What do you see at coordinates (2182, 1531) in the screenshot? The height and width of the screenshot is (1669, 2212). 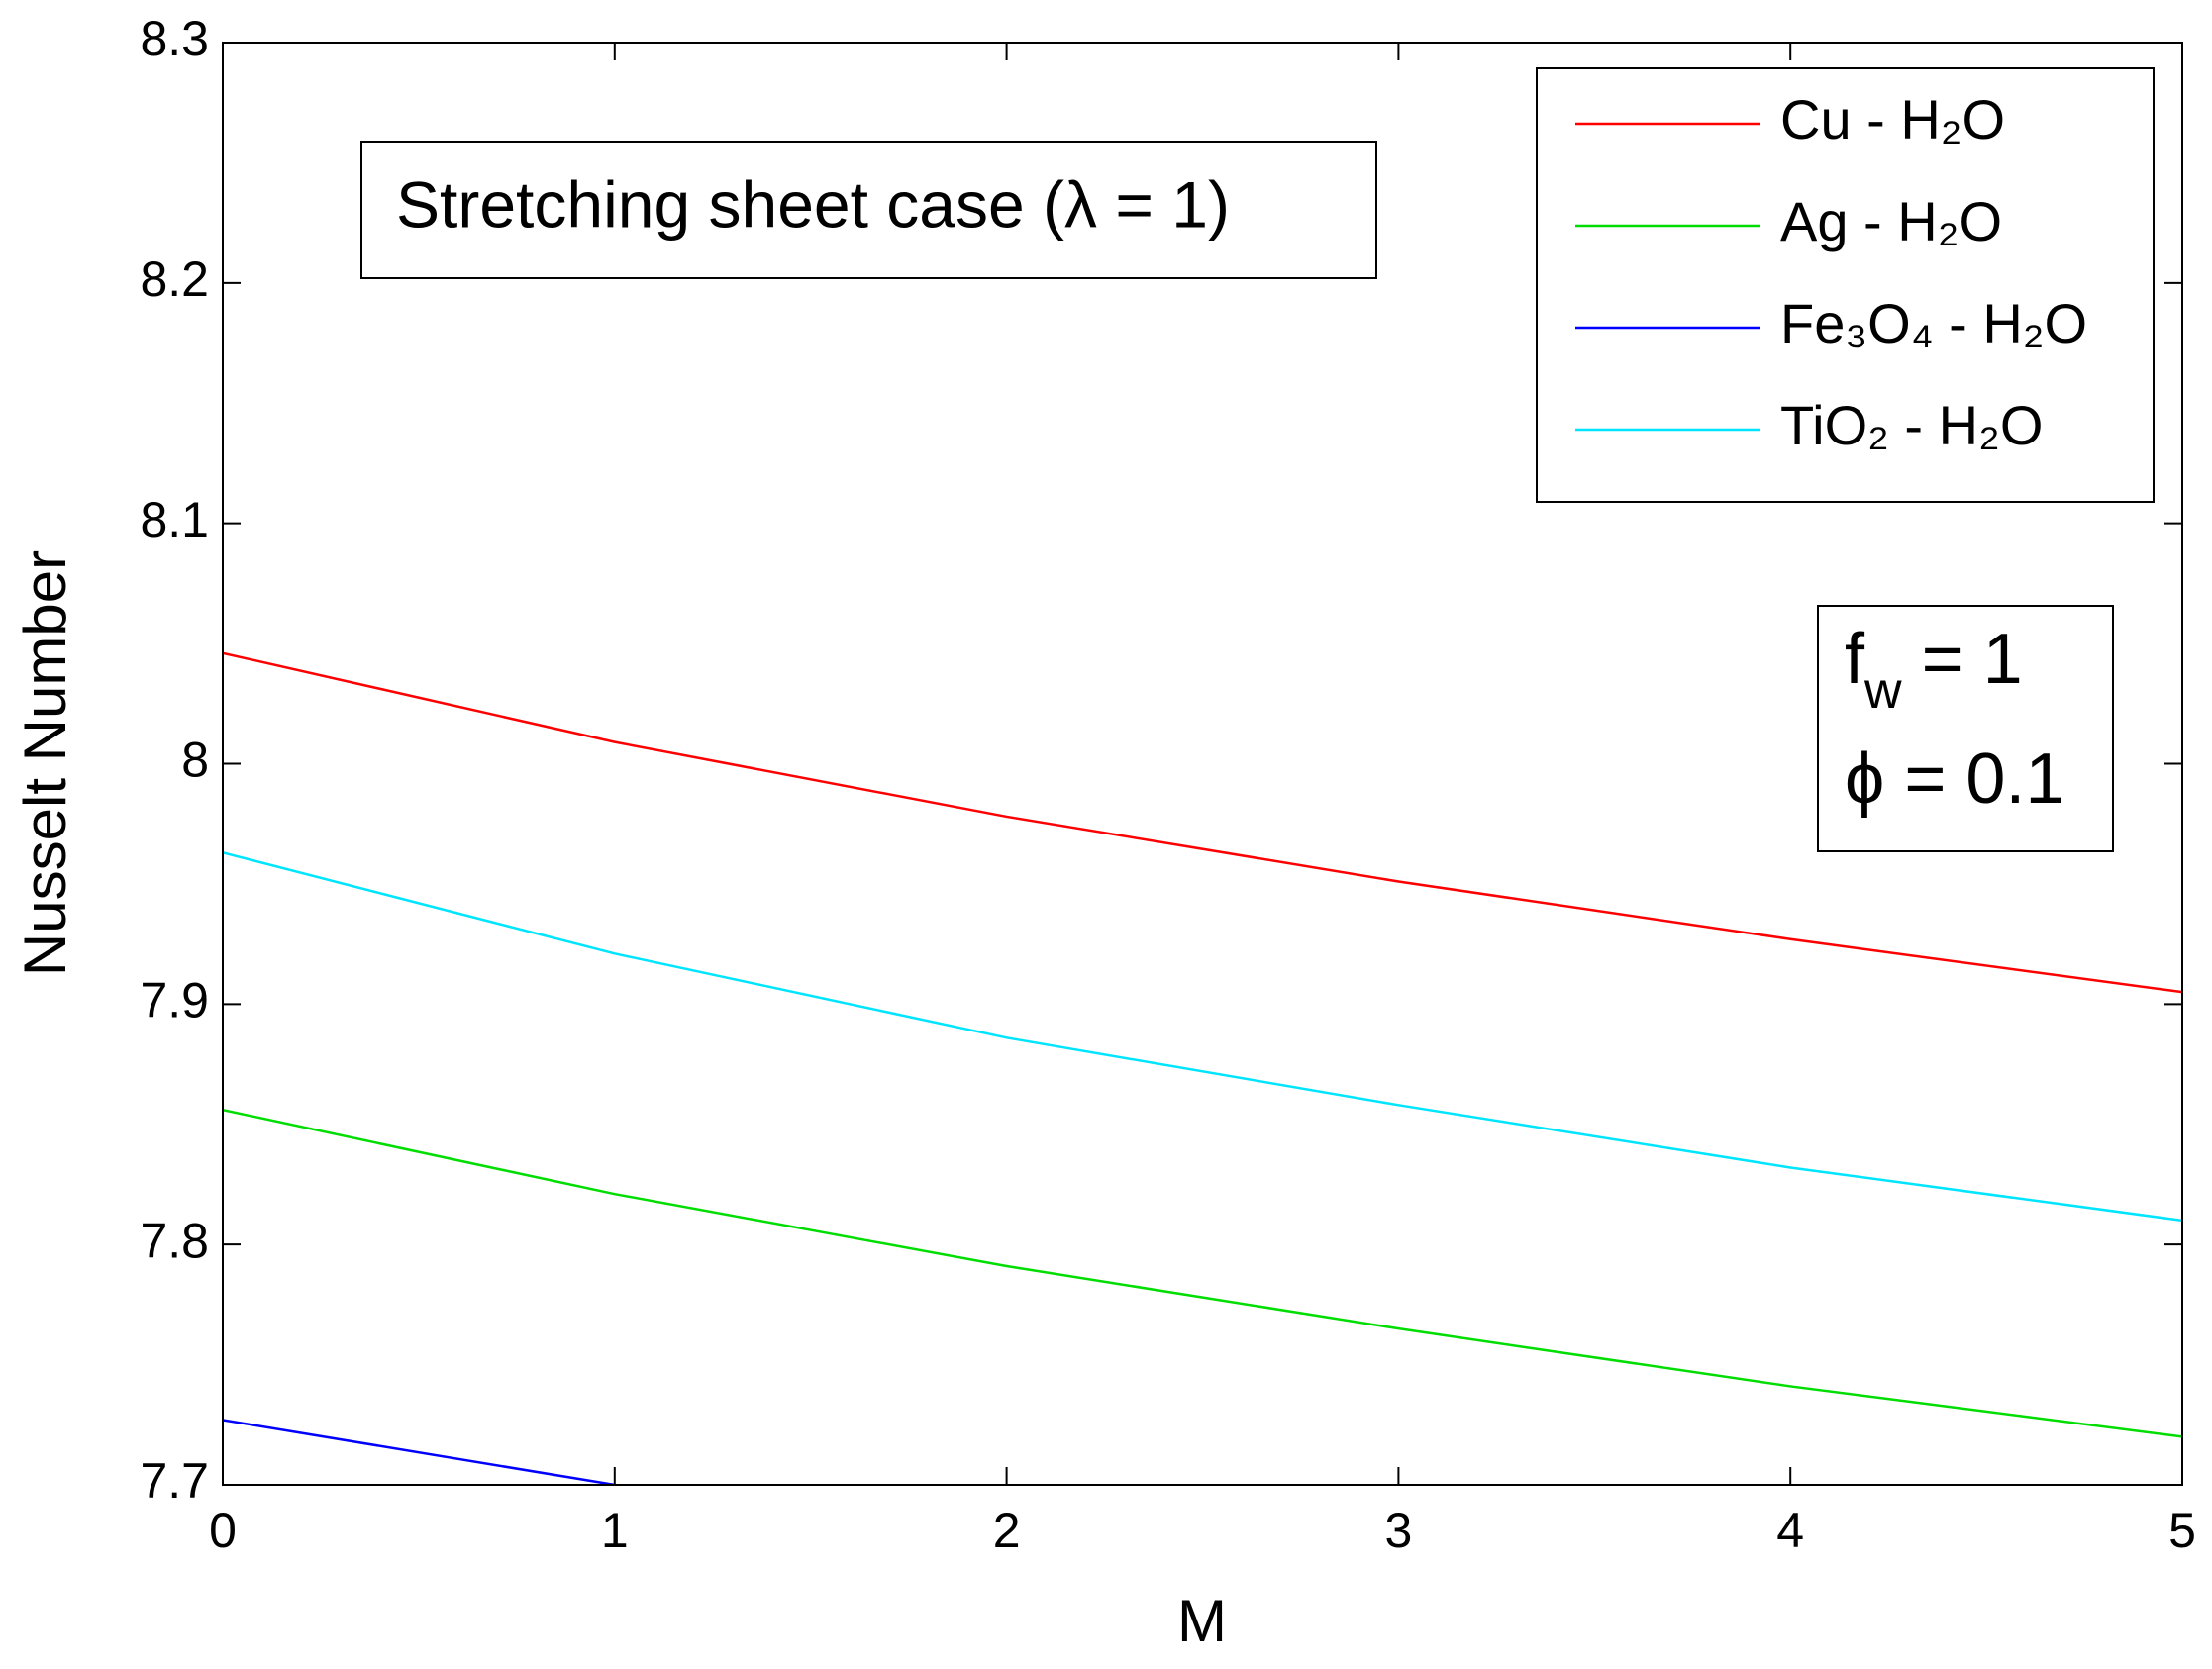 I see `x-tick-label: 5` at bounding box center [2182, 1531].